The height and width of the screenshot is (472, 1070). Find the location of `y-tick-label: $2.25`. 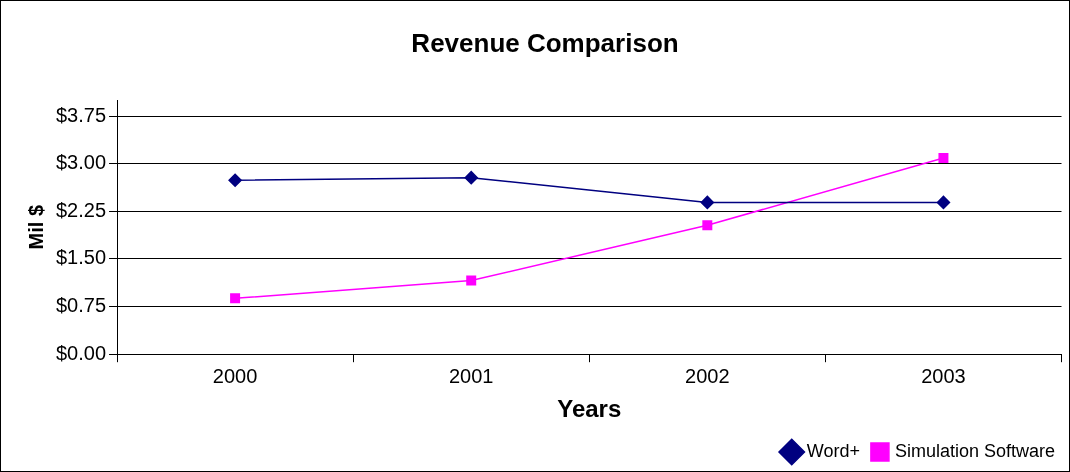

y-tick-label: $2.25 is located at coordinates (81, 209).